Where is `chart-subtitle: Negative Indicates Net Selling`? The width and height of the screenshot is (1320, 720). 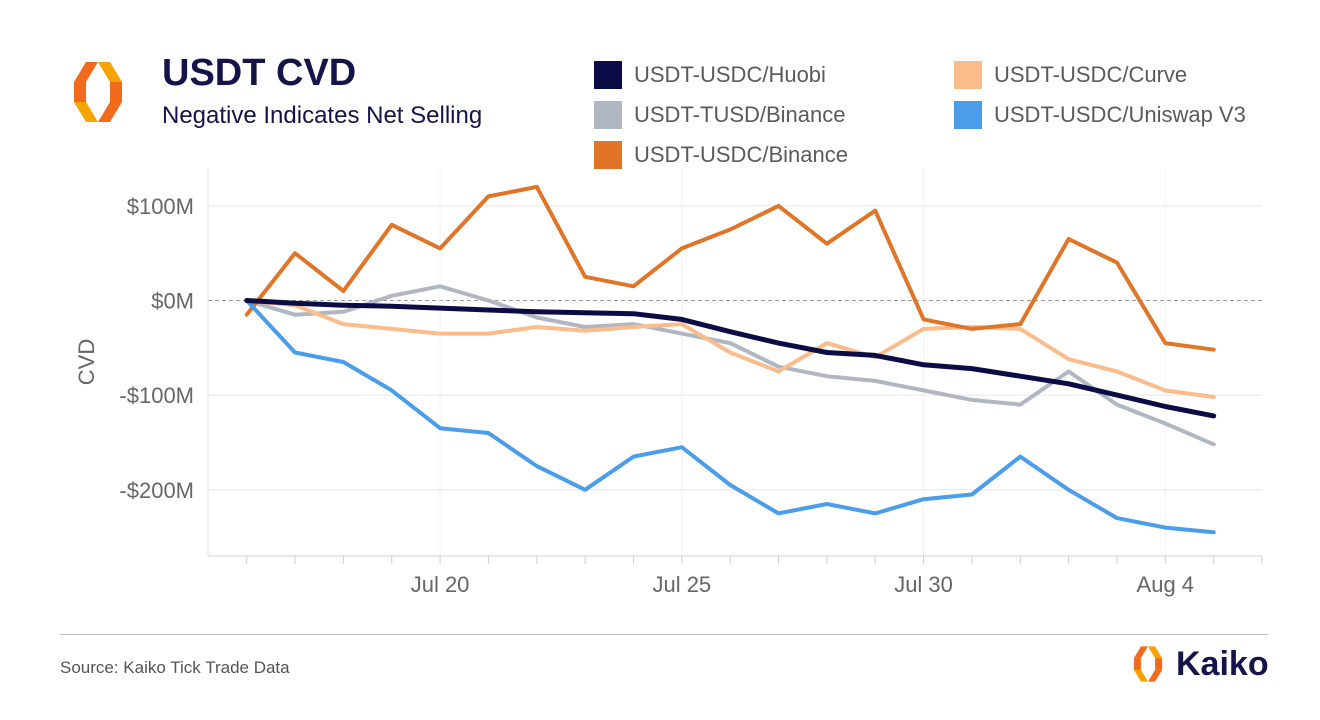
chart-subtitle: Negative Indicates Net Selling is located at coordinates (322, 115).